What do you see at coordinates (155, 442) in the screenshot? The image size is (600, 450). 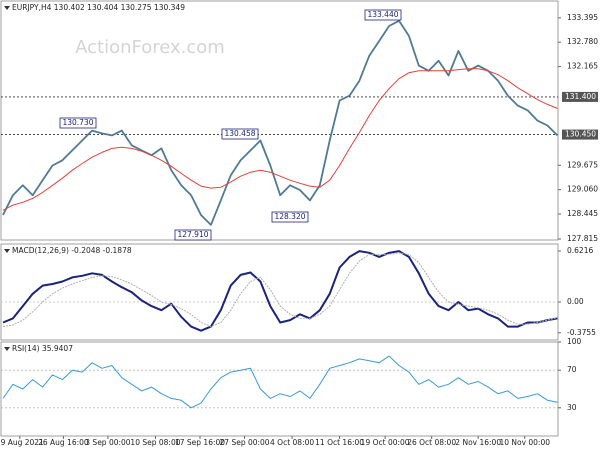 I see `x-tick-label: 10 Sep 08:00` at bounding box center [155, 442].